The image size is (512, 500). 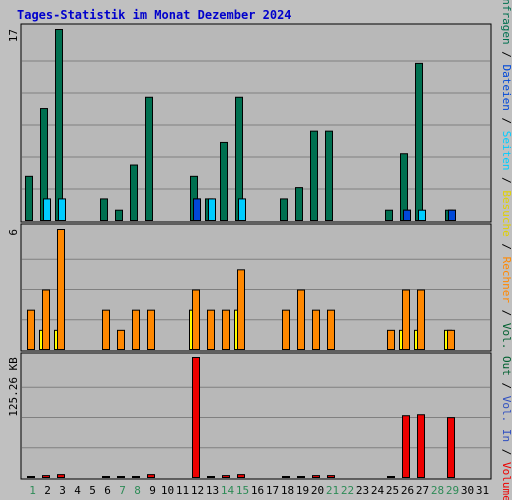 What do you see at coordinates (32, 490) in the screenshot?
I see `day-label-1: 1` at bounding box center [32, 490].